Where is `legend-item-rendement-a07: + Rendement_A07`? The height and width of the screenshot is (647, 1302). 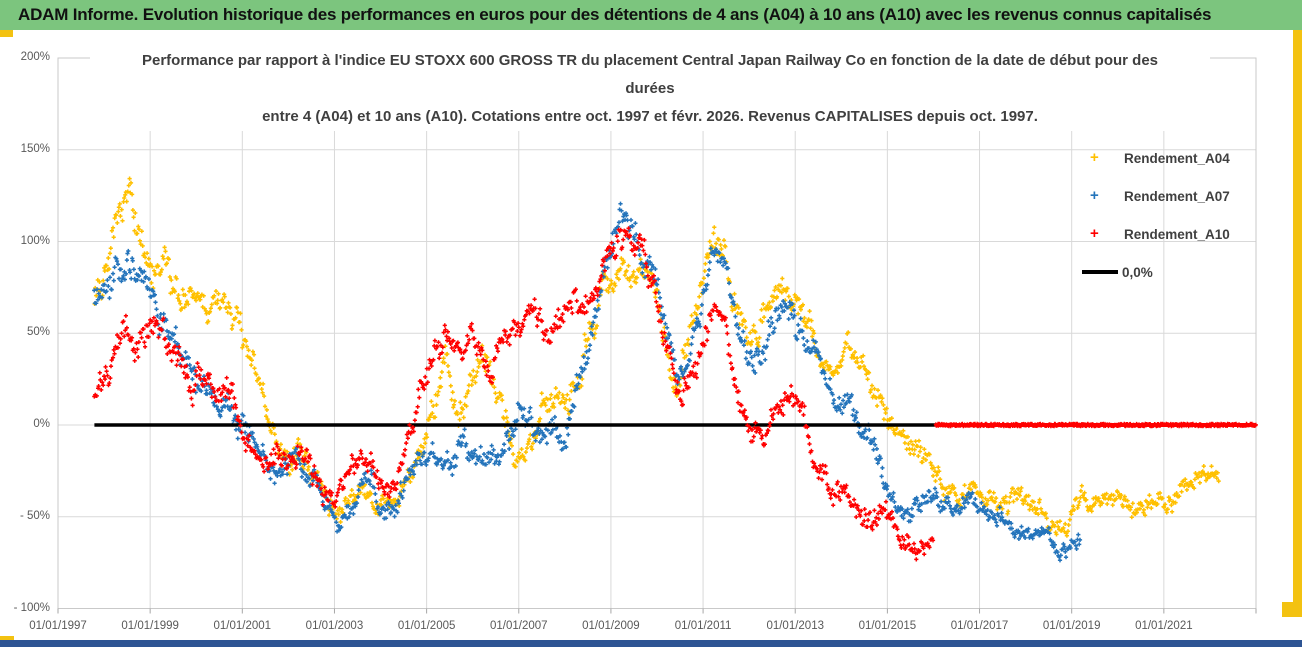 legend-item-rendement-a07: + Rendement_A07 is located at coordinates (1156, 196).